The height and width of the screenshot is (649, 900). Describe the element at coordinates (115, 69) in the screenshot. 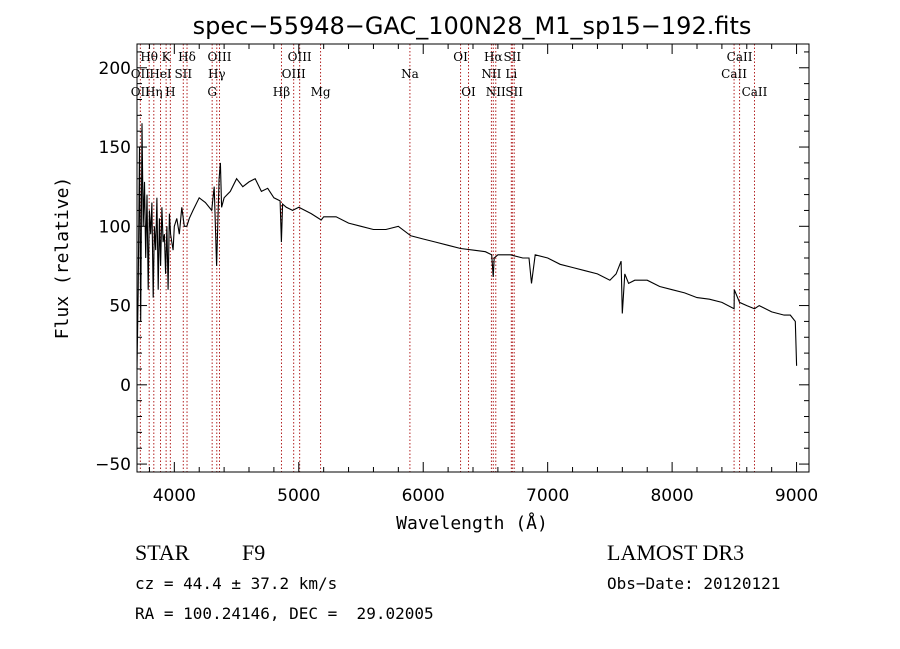

I see `y-tick-label: 200` at that location.